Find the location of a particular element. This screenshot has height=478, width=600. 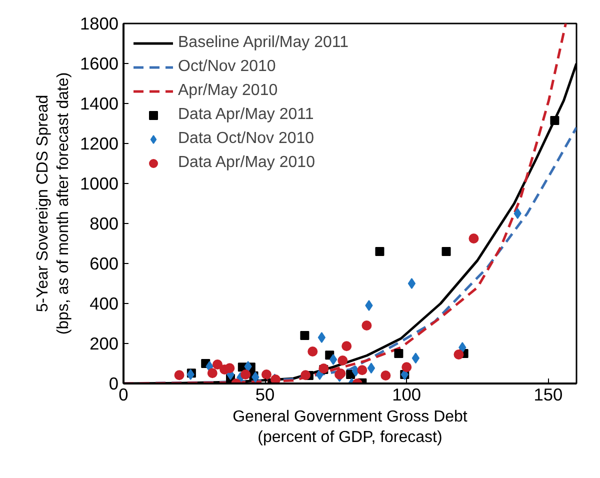

legend-label: Data Apr/May 2010 is located at coordinates (246, 163).